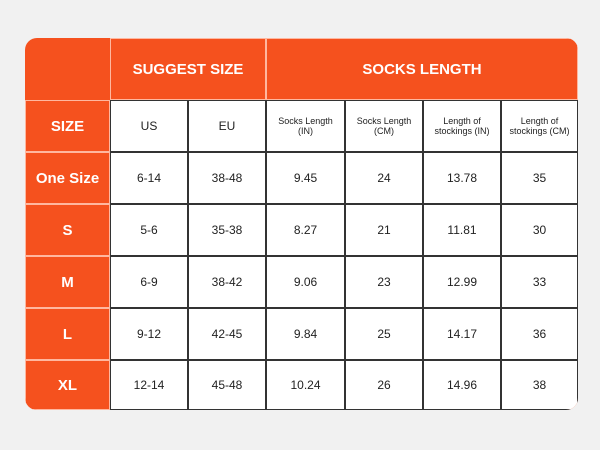 The image size is (600, 450). What do you see at coordinates (149, 282) in the screenshot?
I see `table-cell: 6-9` at bounding box center [149, 282].